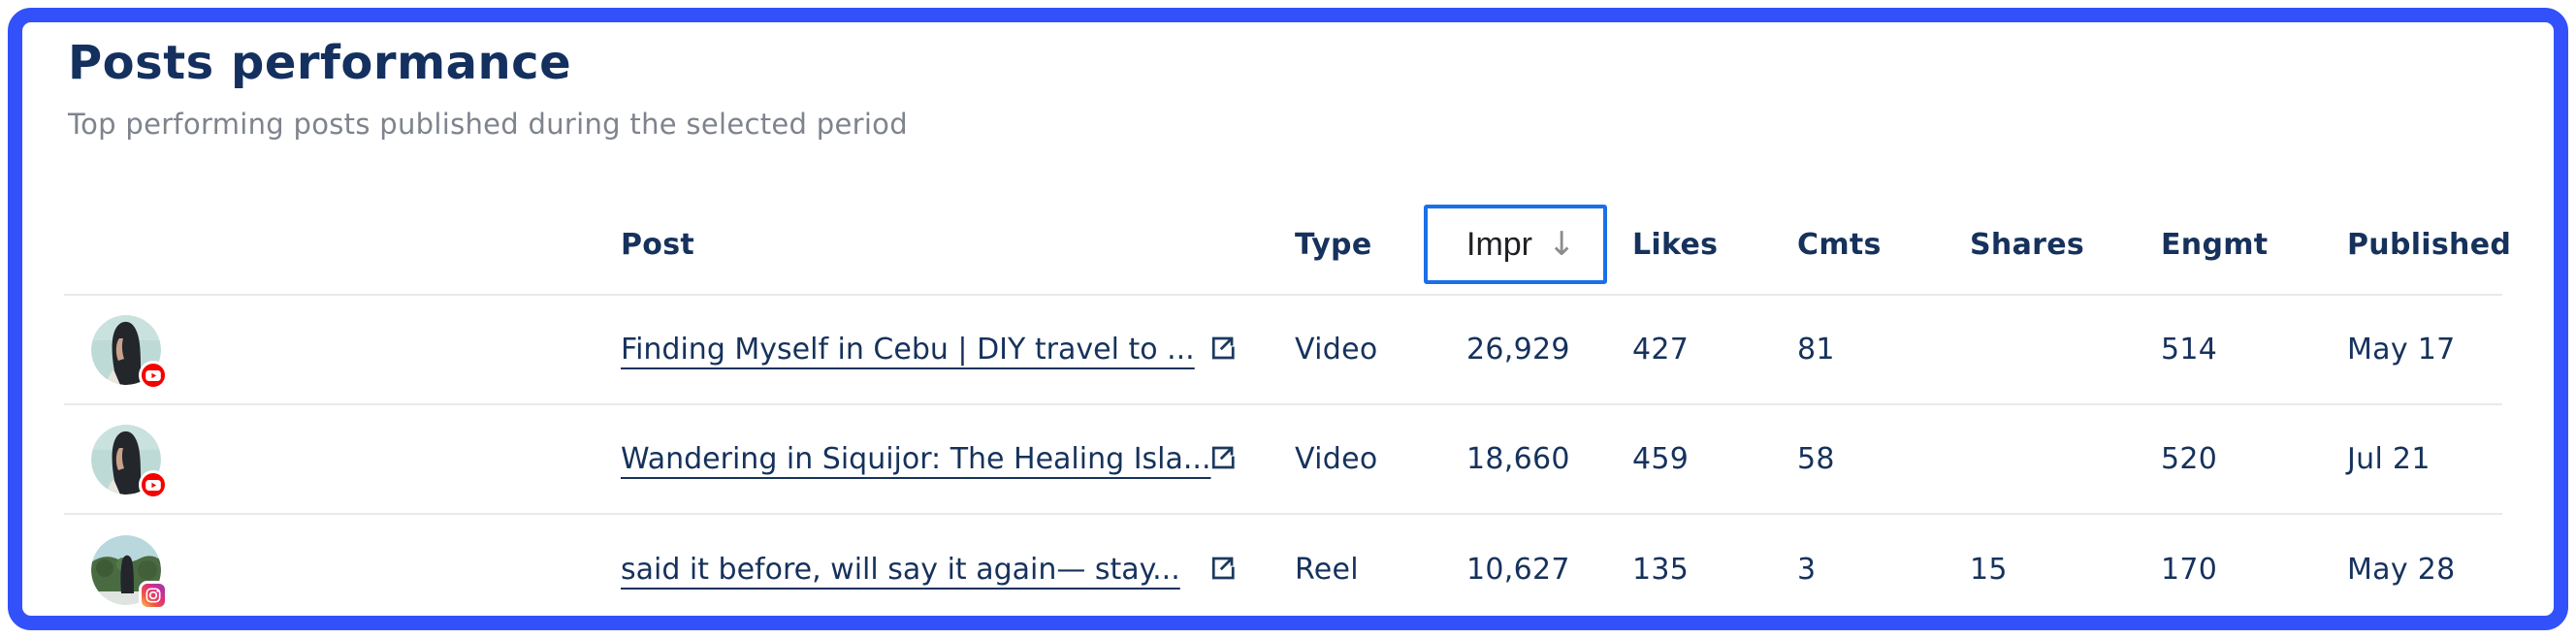 The width and height of the screenshot is (2576, 638). I want to click on profile-photo, so click(126, 349).